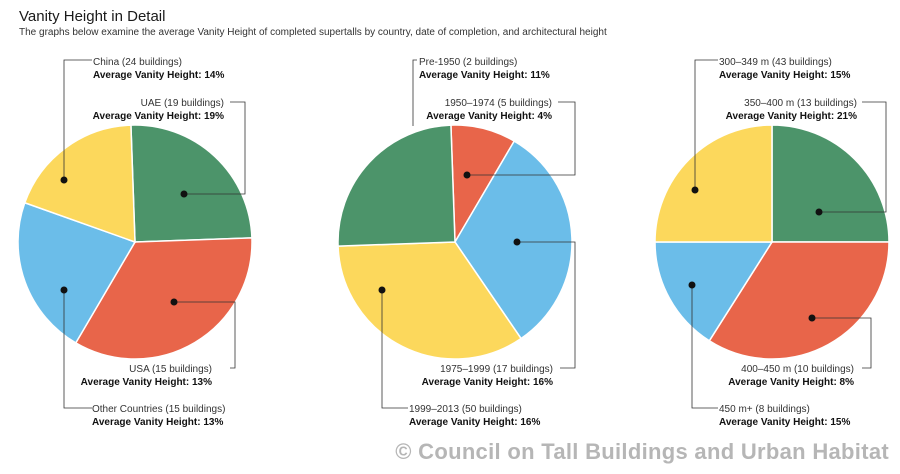 The width and height of the screenshot is (900, 474). What do you see at coordinates (158, 75) in the screenshot?
I see `slice-value-label: Average Vanity Height: 14%` at bounding box center [158, 75].